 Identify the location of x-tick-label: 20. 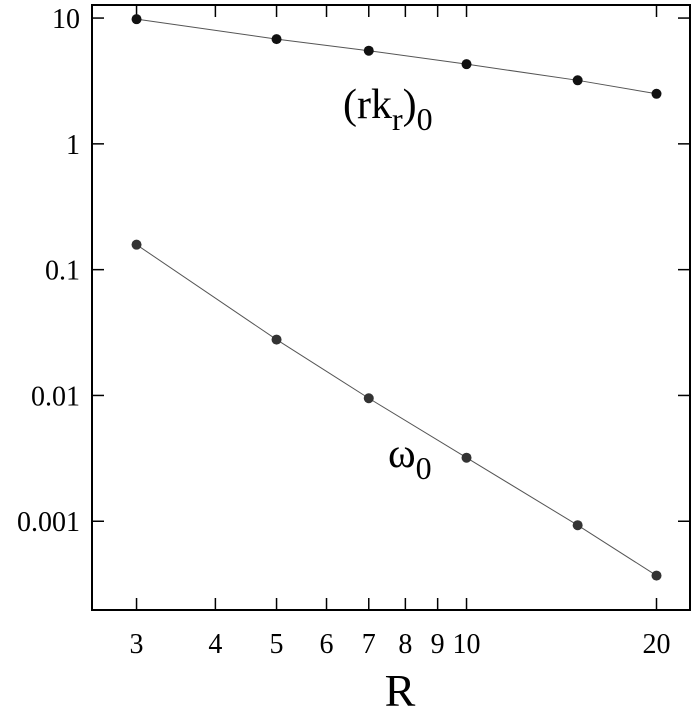
(657, 644).